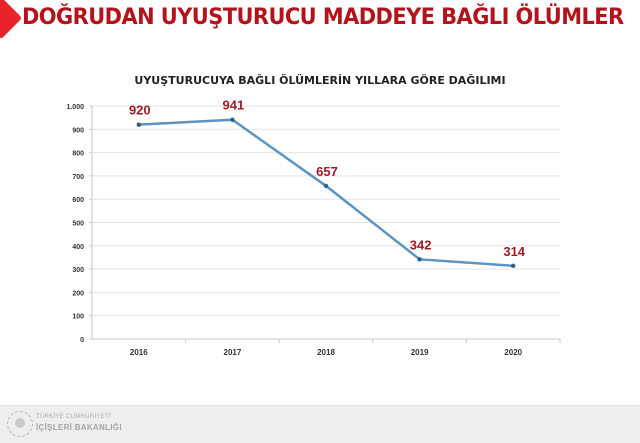 The image size is (640, 443). What do you see at coordinates (78, 154) in the screenshot?
I see `y-tick-label: 800` at bounding box center [78, 154].